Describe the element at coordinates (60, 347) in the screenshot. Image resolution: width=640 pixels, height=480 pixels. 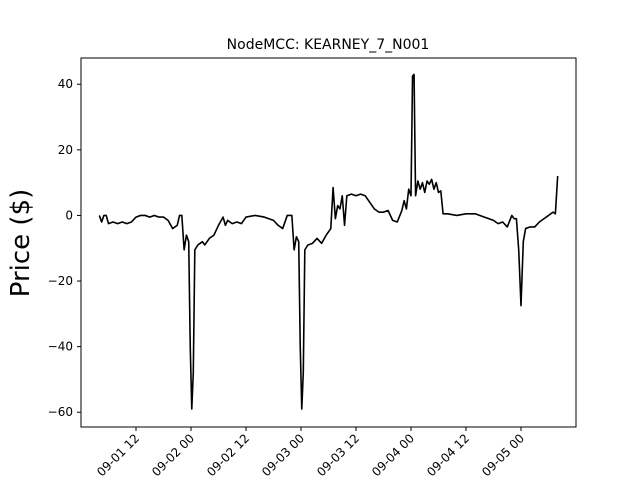
I see `y-tick-label: −40` at that location.